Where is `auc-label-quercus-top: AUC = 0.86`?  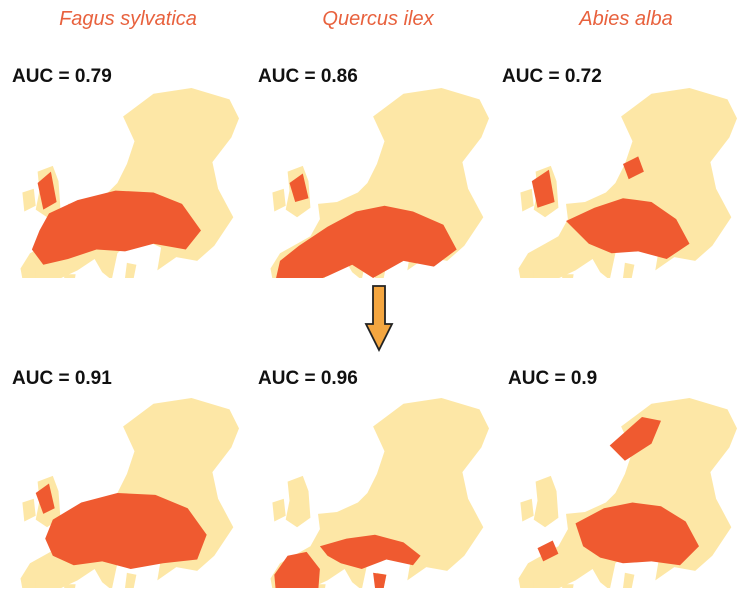 auc-label-quercus-top: AUC = 0.86 is located at coordinates (308, 76).